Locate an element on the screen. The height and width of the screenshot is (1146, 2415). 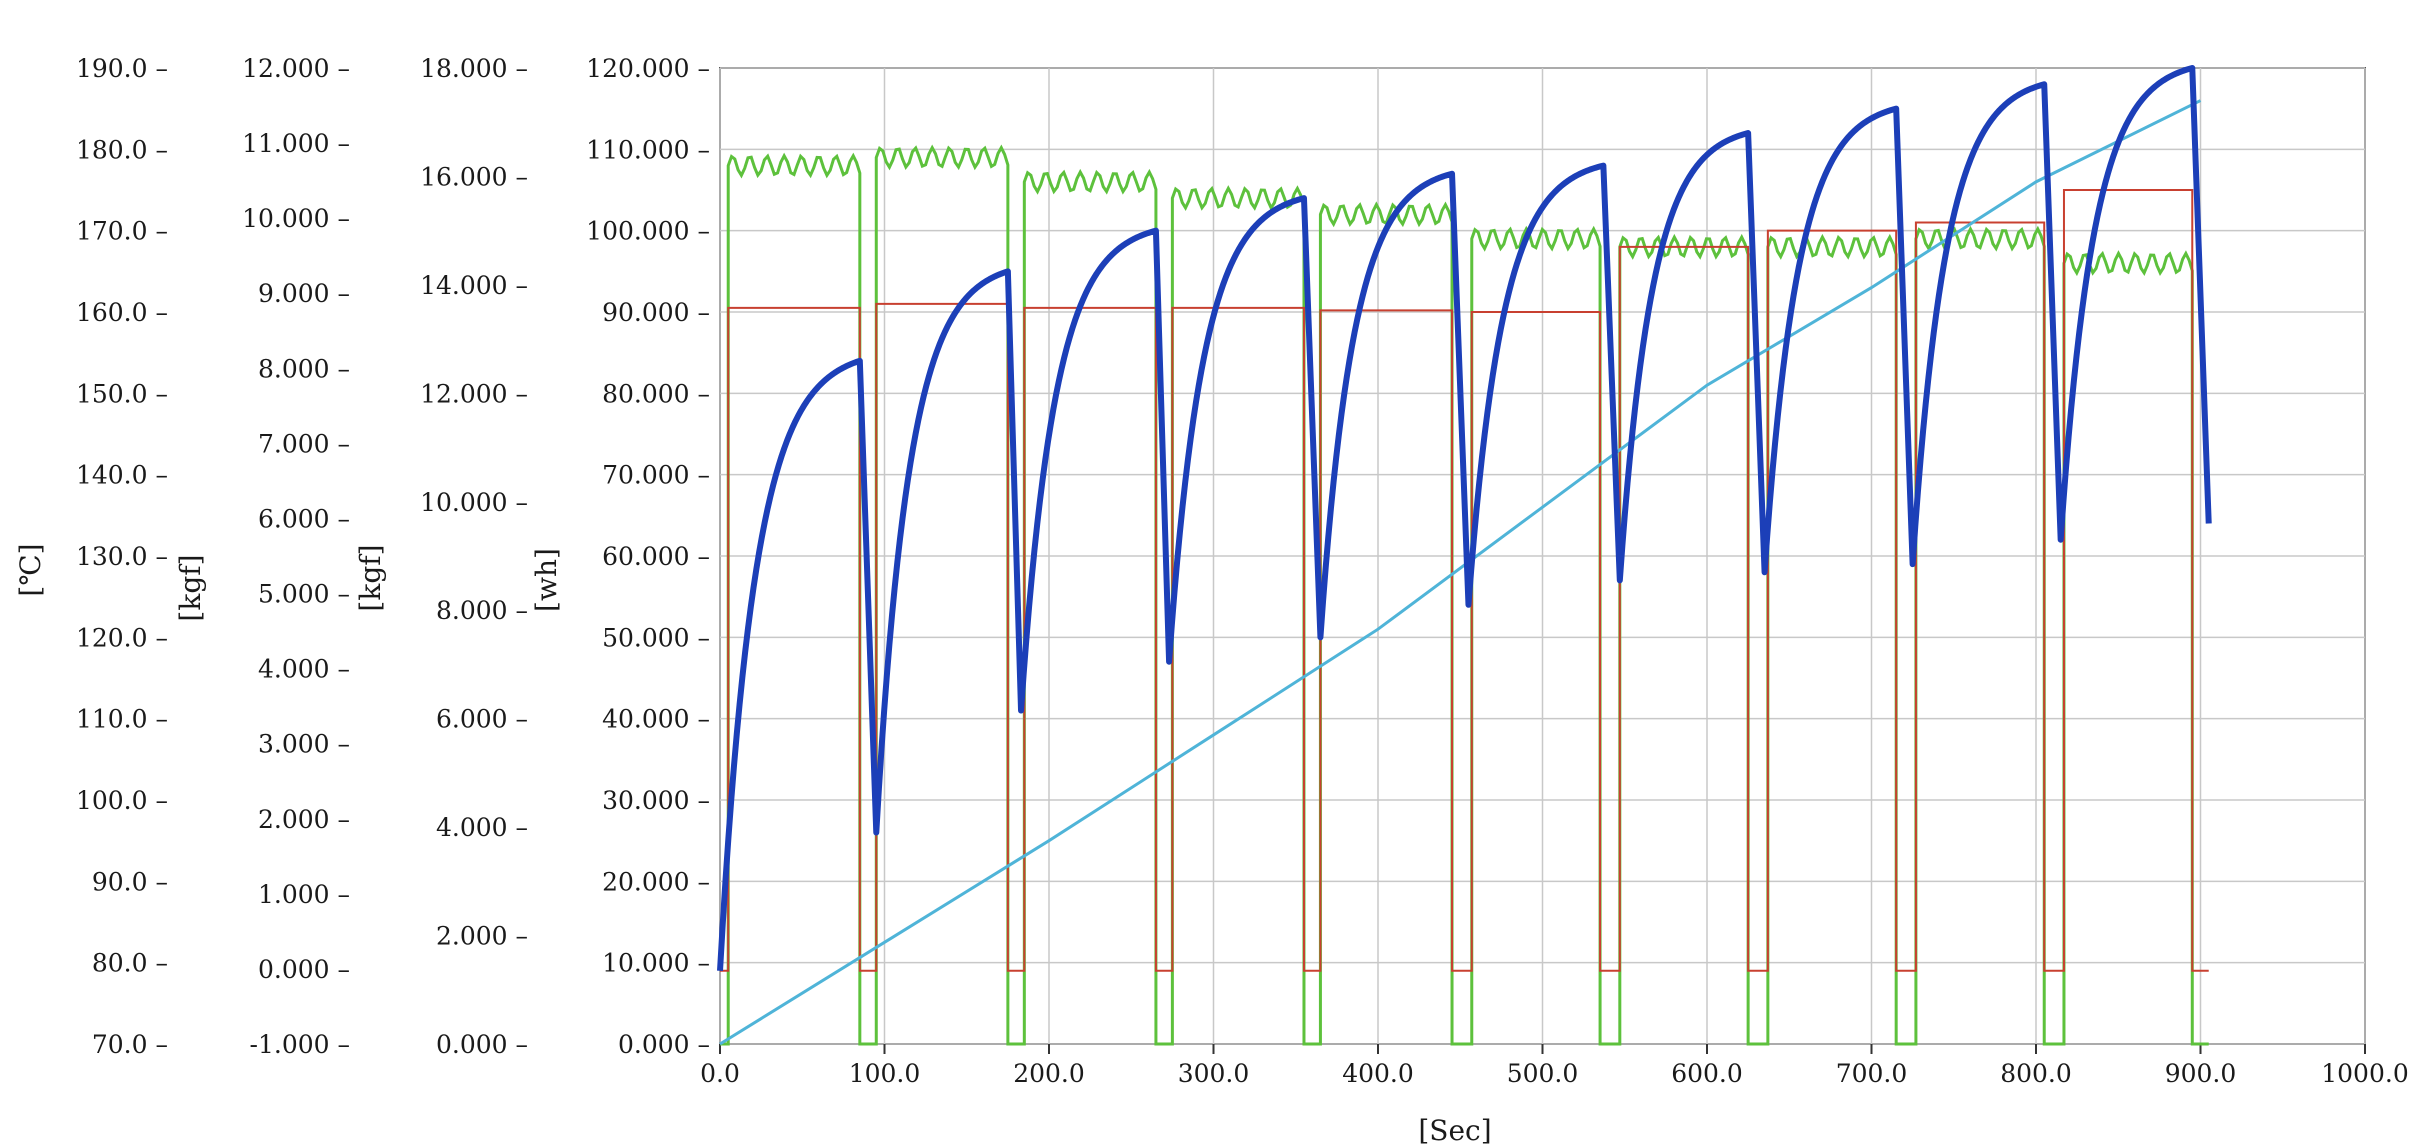
y-tick-label: 180.0 – is located at coordinates (122, 149).